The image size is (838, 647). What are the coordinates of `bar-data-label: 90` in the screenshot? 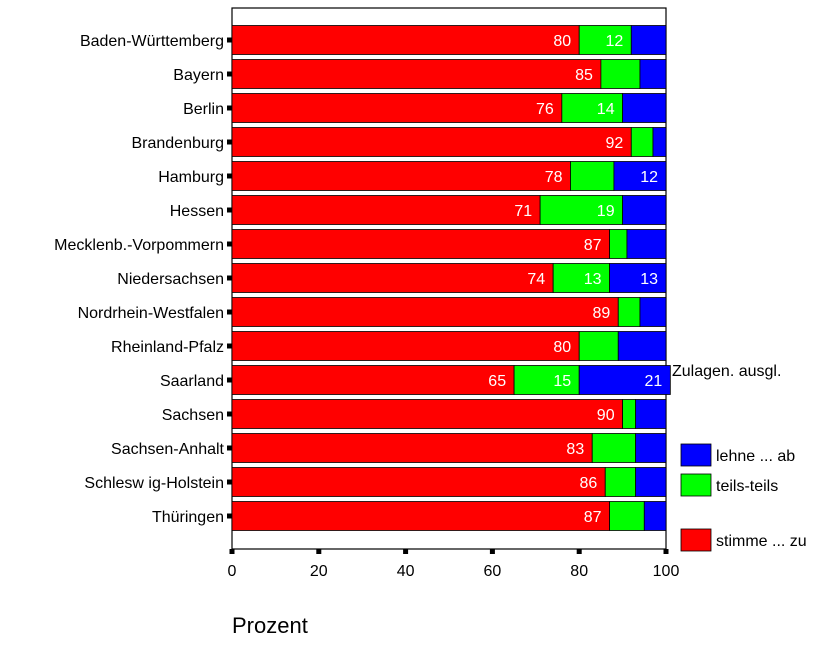 It's located at (606, 415).